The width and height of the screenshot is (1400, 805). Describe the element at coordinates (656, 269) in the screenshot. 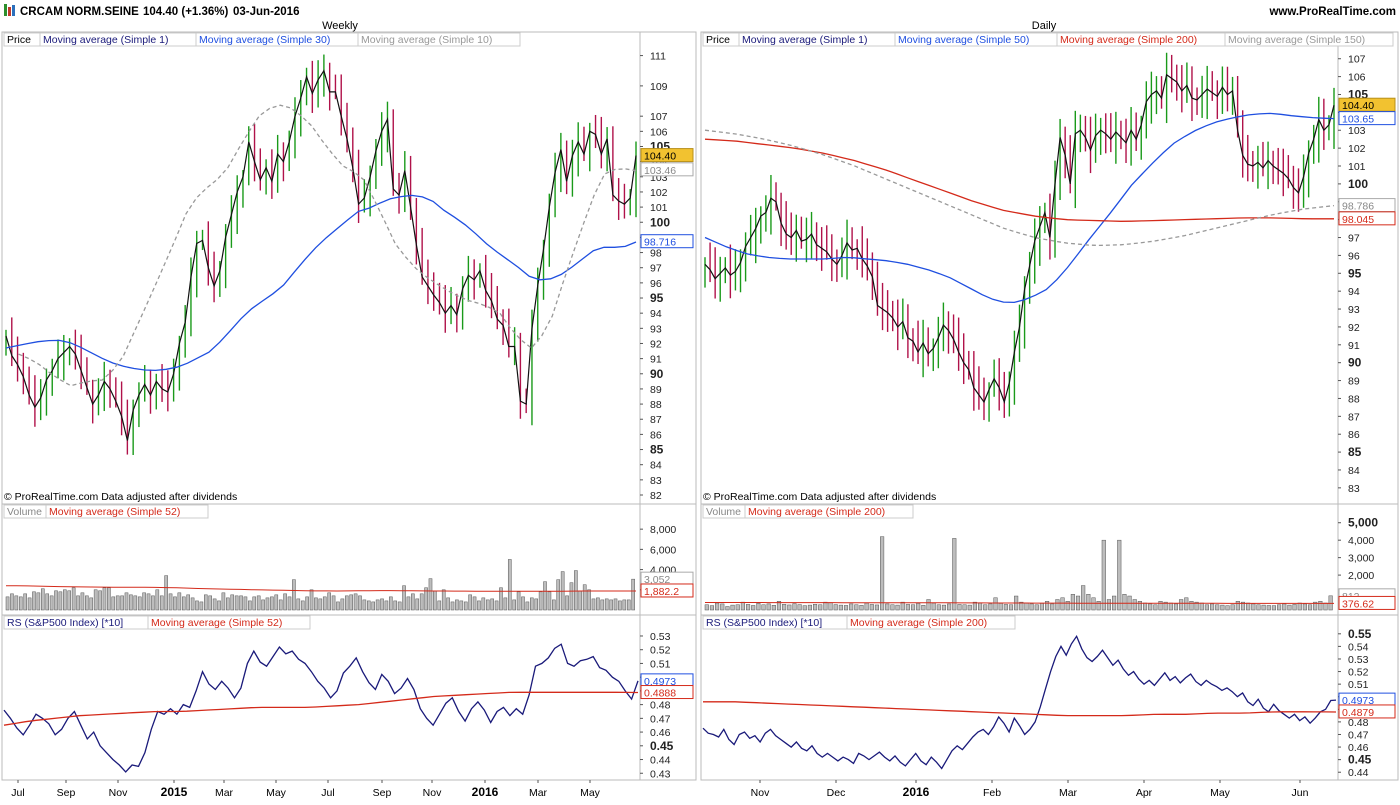

I see `y-tick-label: 97` at that location.